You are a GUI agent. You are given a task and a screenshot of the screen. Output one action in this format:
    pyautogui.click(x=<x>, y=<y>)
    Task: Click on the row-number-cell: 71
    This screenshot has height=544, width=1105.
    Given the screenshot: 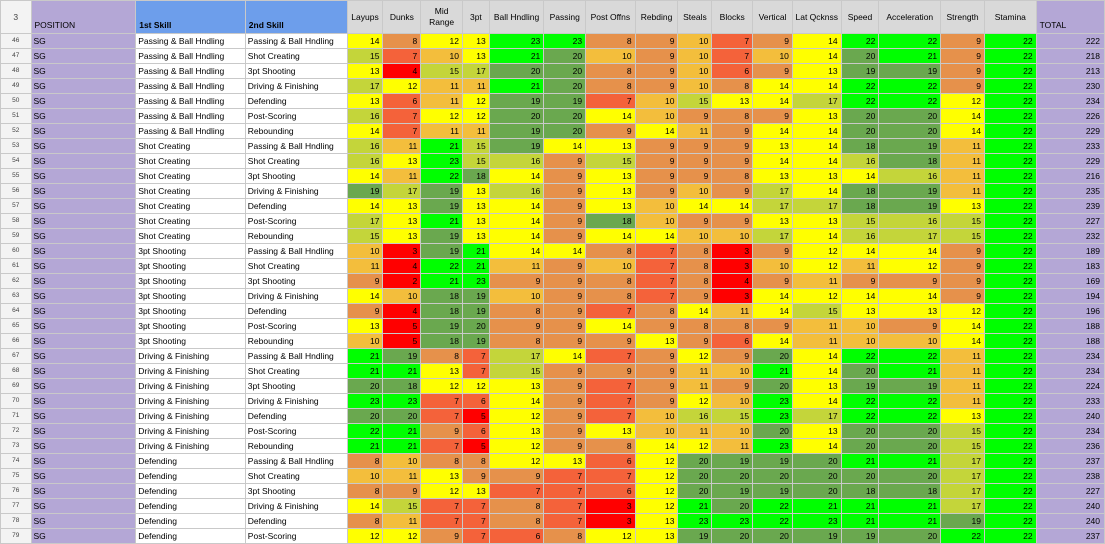 What is the action you would take?
    pyautogui.click(x=16, y=416)
    